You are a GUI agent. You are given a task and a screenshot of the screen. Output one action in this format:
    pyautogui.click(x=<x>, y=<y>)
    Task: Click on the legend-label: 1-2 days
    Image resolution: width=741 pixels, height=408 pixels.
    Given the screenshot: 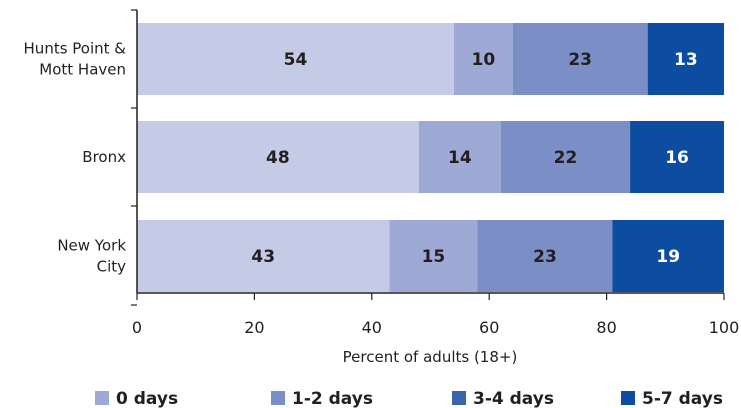 What is the action you would take?
    pyautogui.click(x=332, y=398)
    